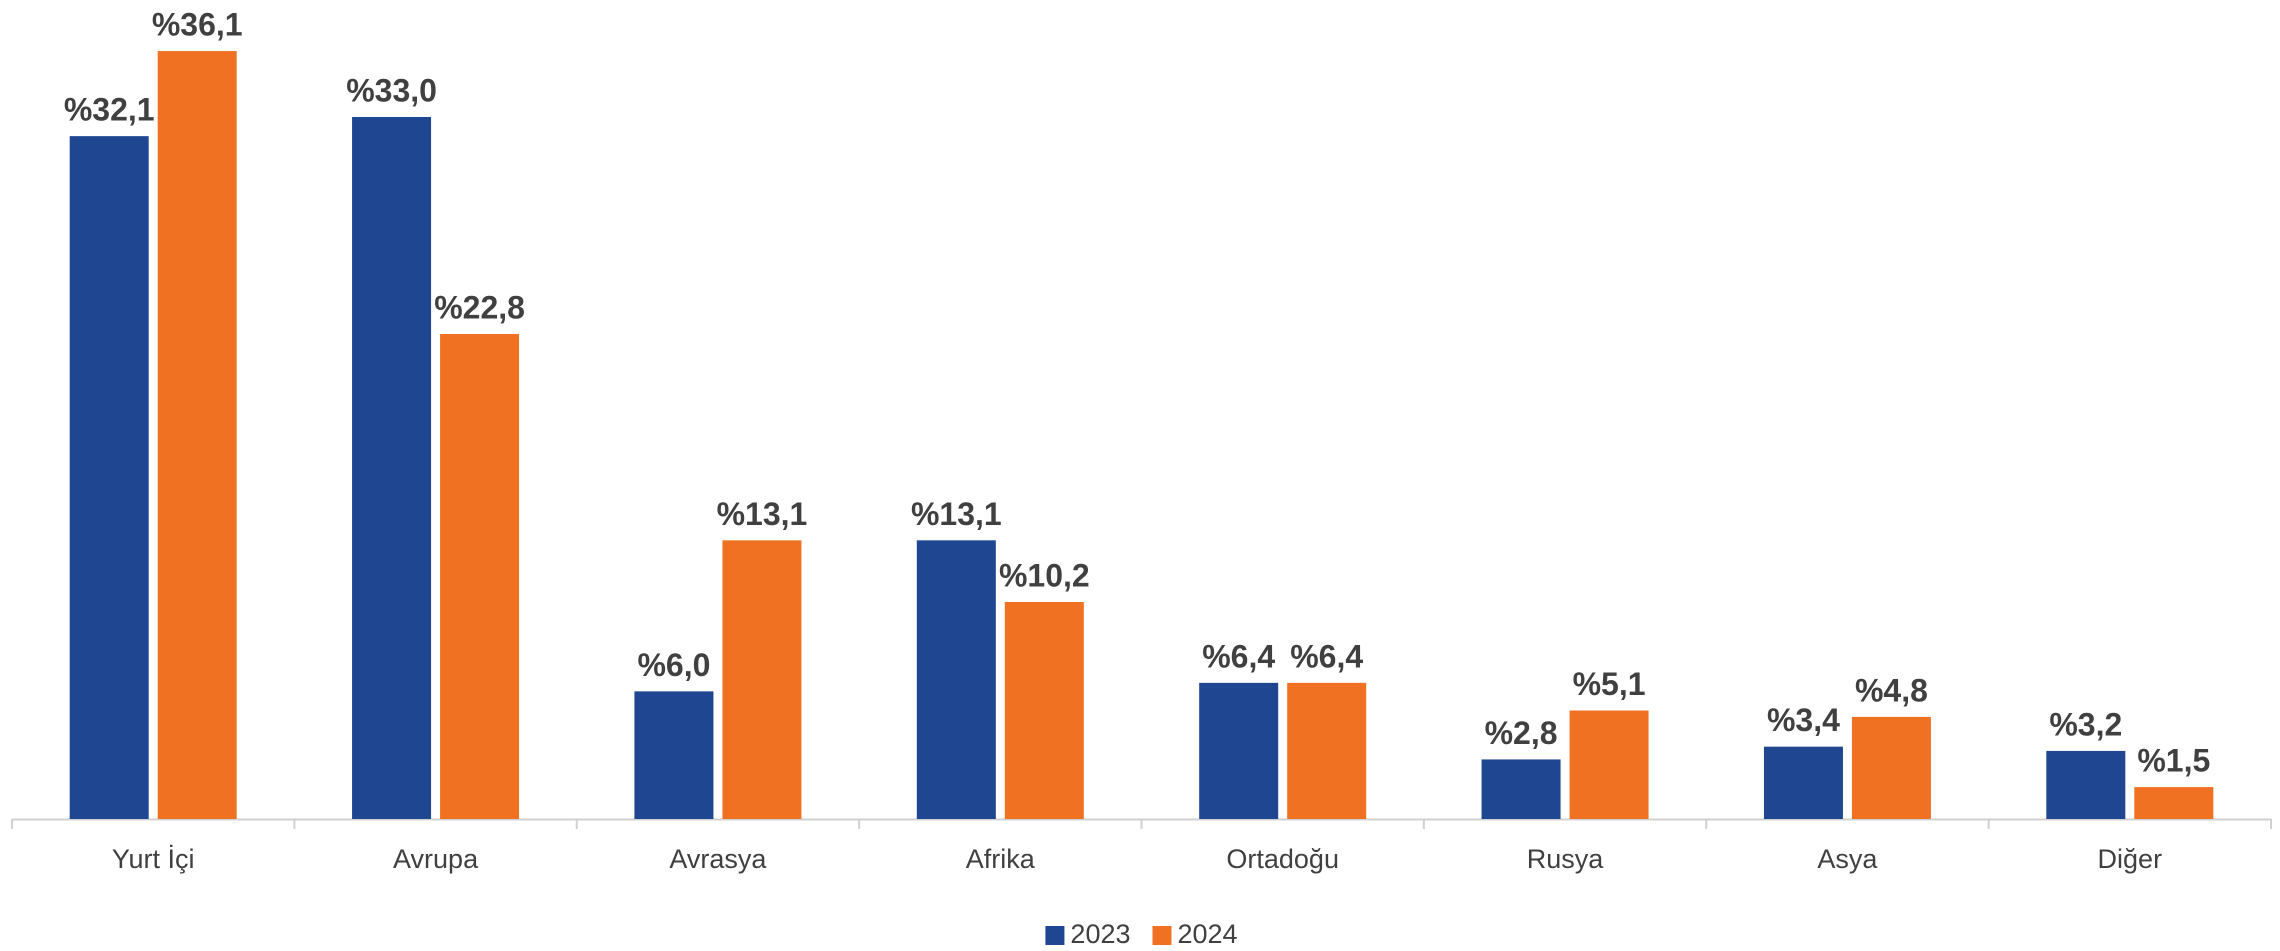 Image resolution: width=2280 pixels, height=951 pixels. What do you see at coordinates (436, 859) in the screenshot?
I see `x-tick-label: Avrupa` at bounding box center [436, 859].